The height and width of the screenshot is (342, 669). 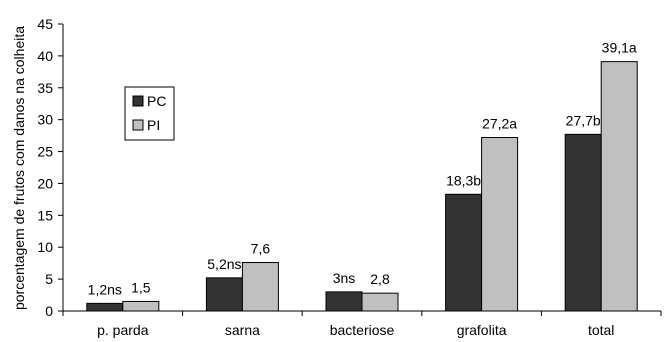 I want to click on bar-data-label: 39,1a, so click(x=619, y=48).